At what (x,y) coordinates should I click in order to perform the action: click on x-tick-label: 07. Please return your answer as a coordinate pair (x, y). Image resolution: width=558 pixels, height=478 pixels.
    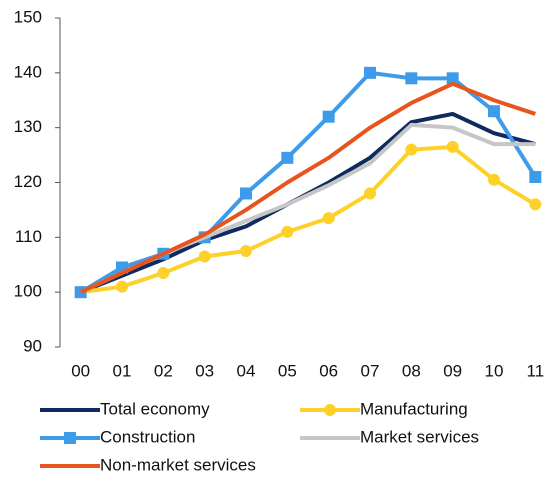
    Looking at the image, I should click on (370, 370).